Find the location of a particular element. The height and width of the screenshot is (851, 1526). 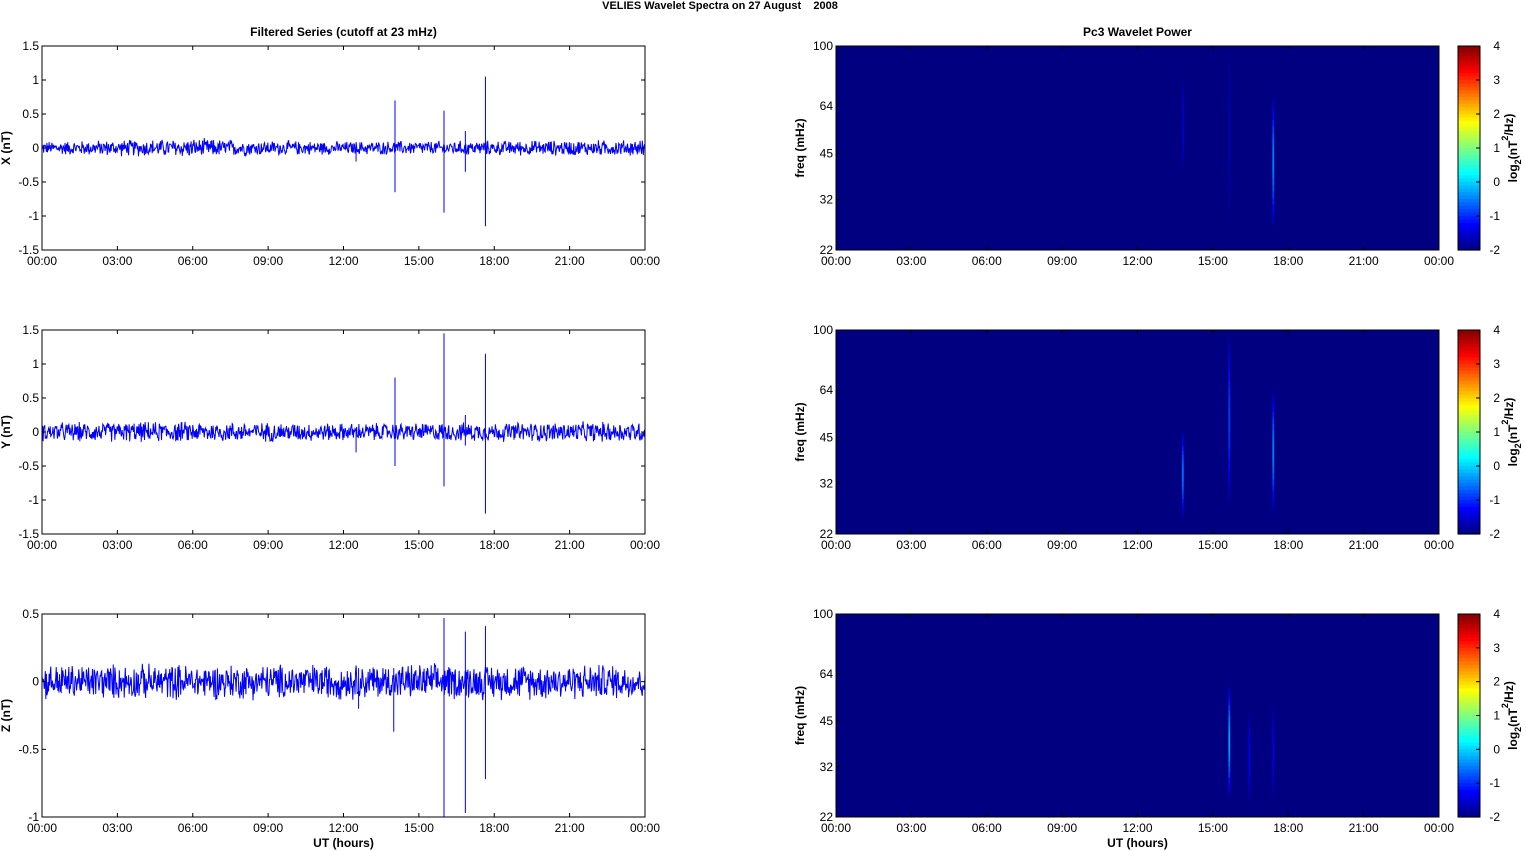

x-tick-label: 09:00 is located at coordinates (268, 545).